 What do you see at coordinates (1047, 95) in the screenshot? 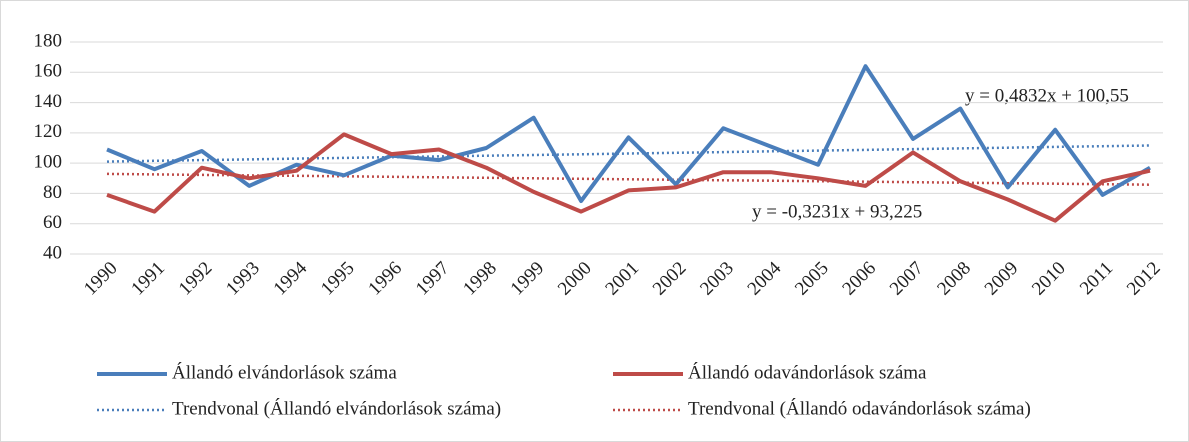
I see `trend-equation: y = 0,4832x + 100,55` at bounding box center [1047, 95].